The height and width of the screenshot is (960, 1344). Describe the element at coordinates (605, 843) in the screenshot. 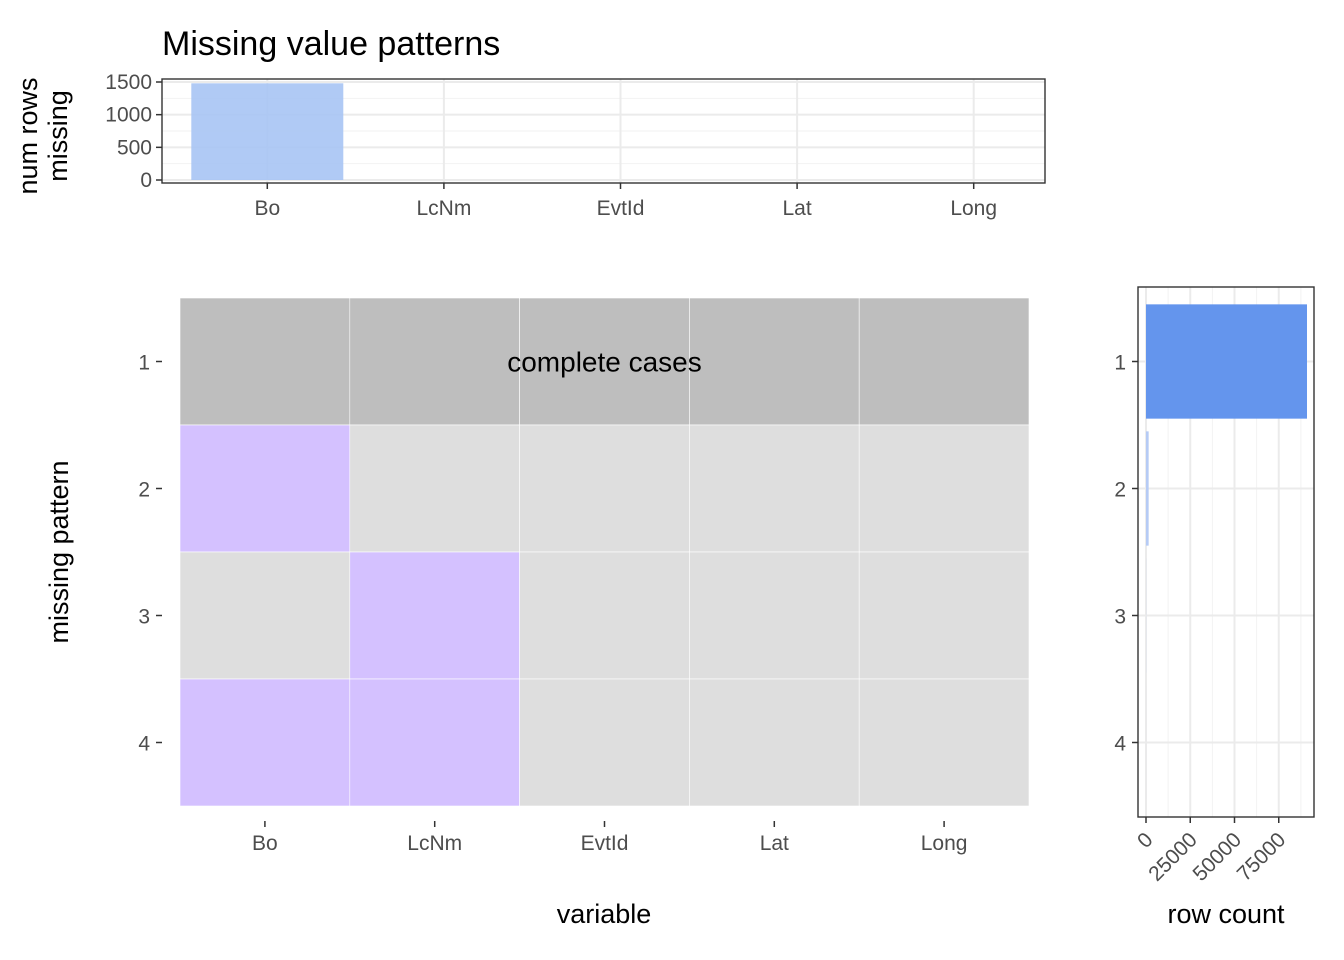

I see `main-x-tick-label: EvtId` at that location.